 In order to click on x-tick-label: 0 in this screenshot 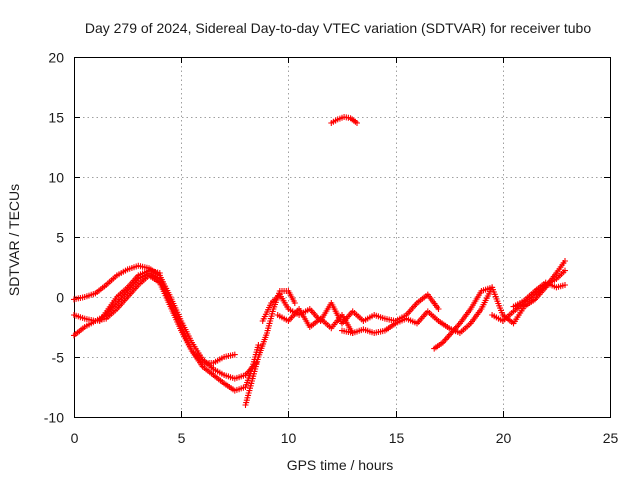, I will do `click(75, 438)`.